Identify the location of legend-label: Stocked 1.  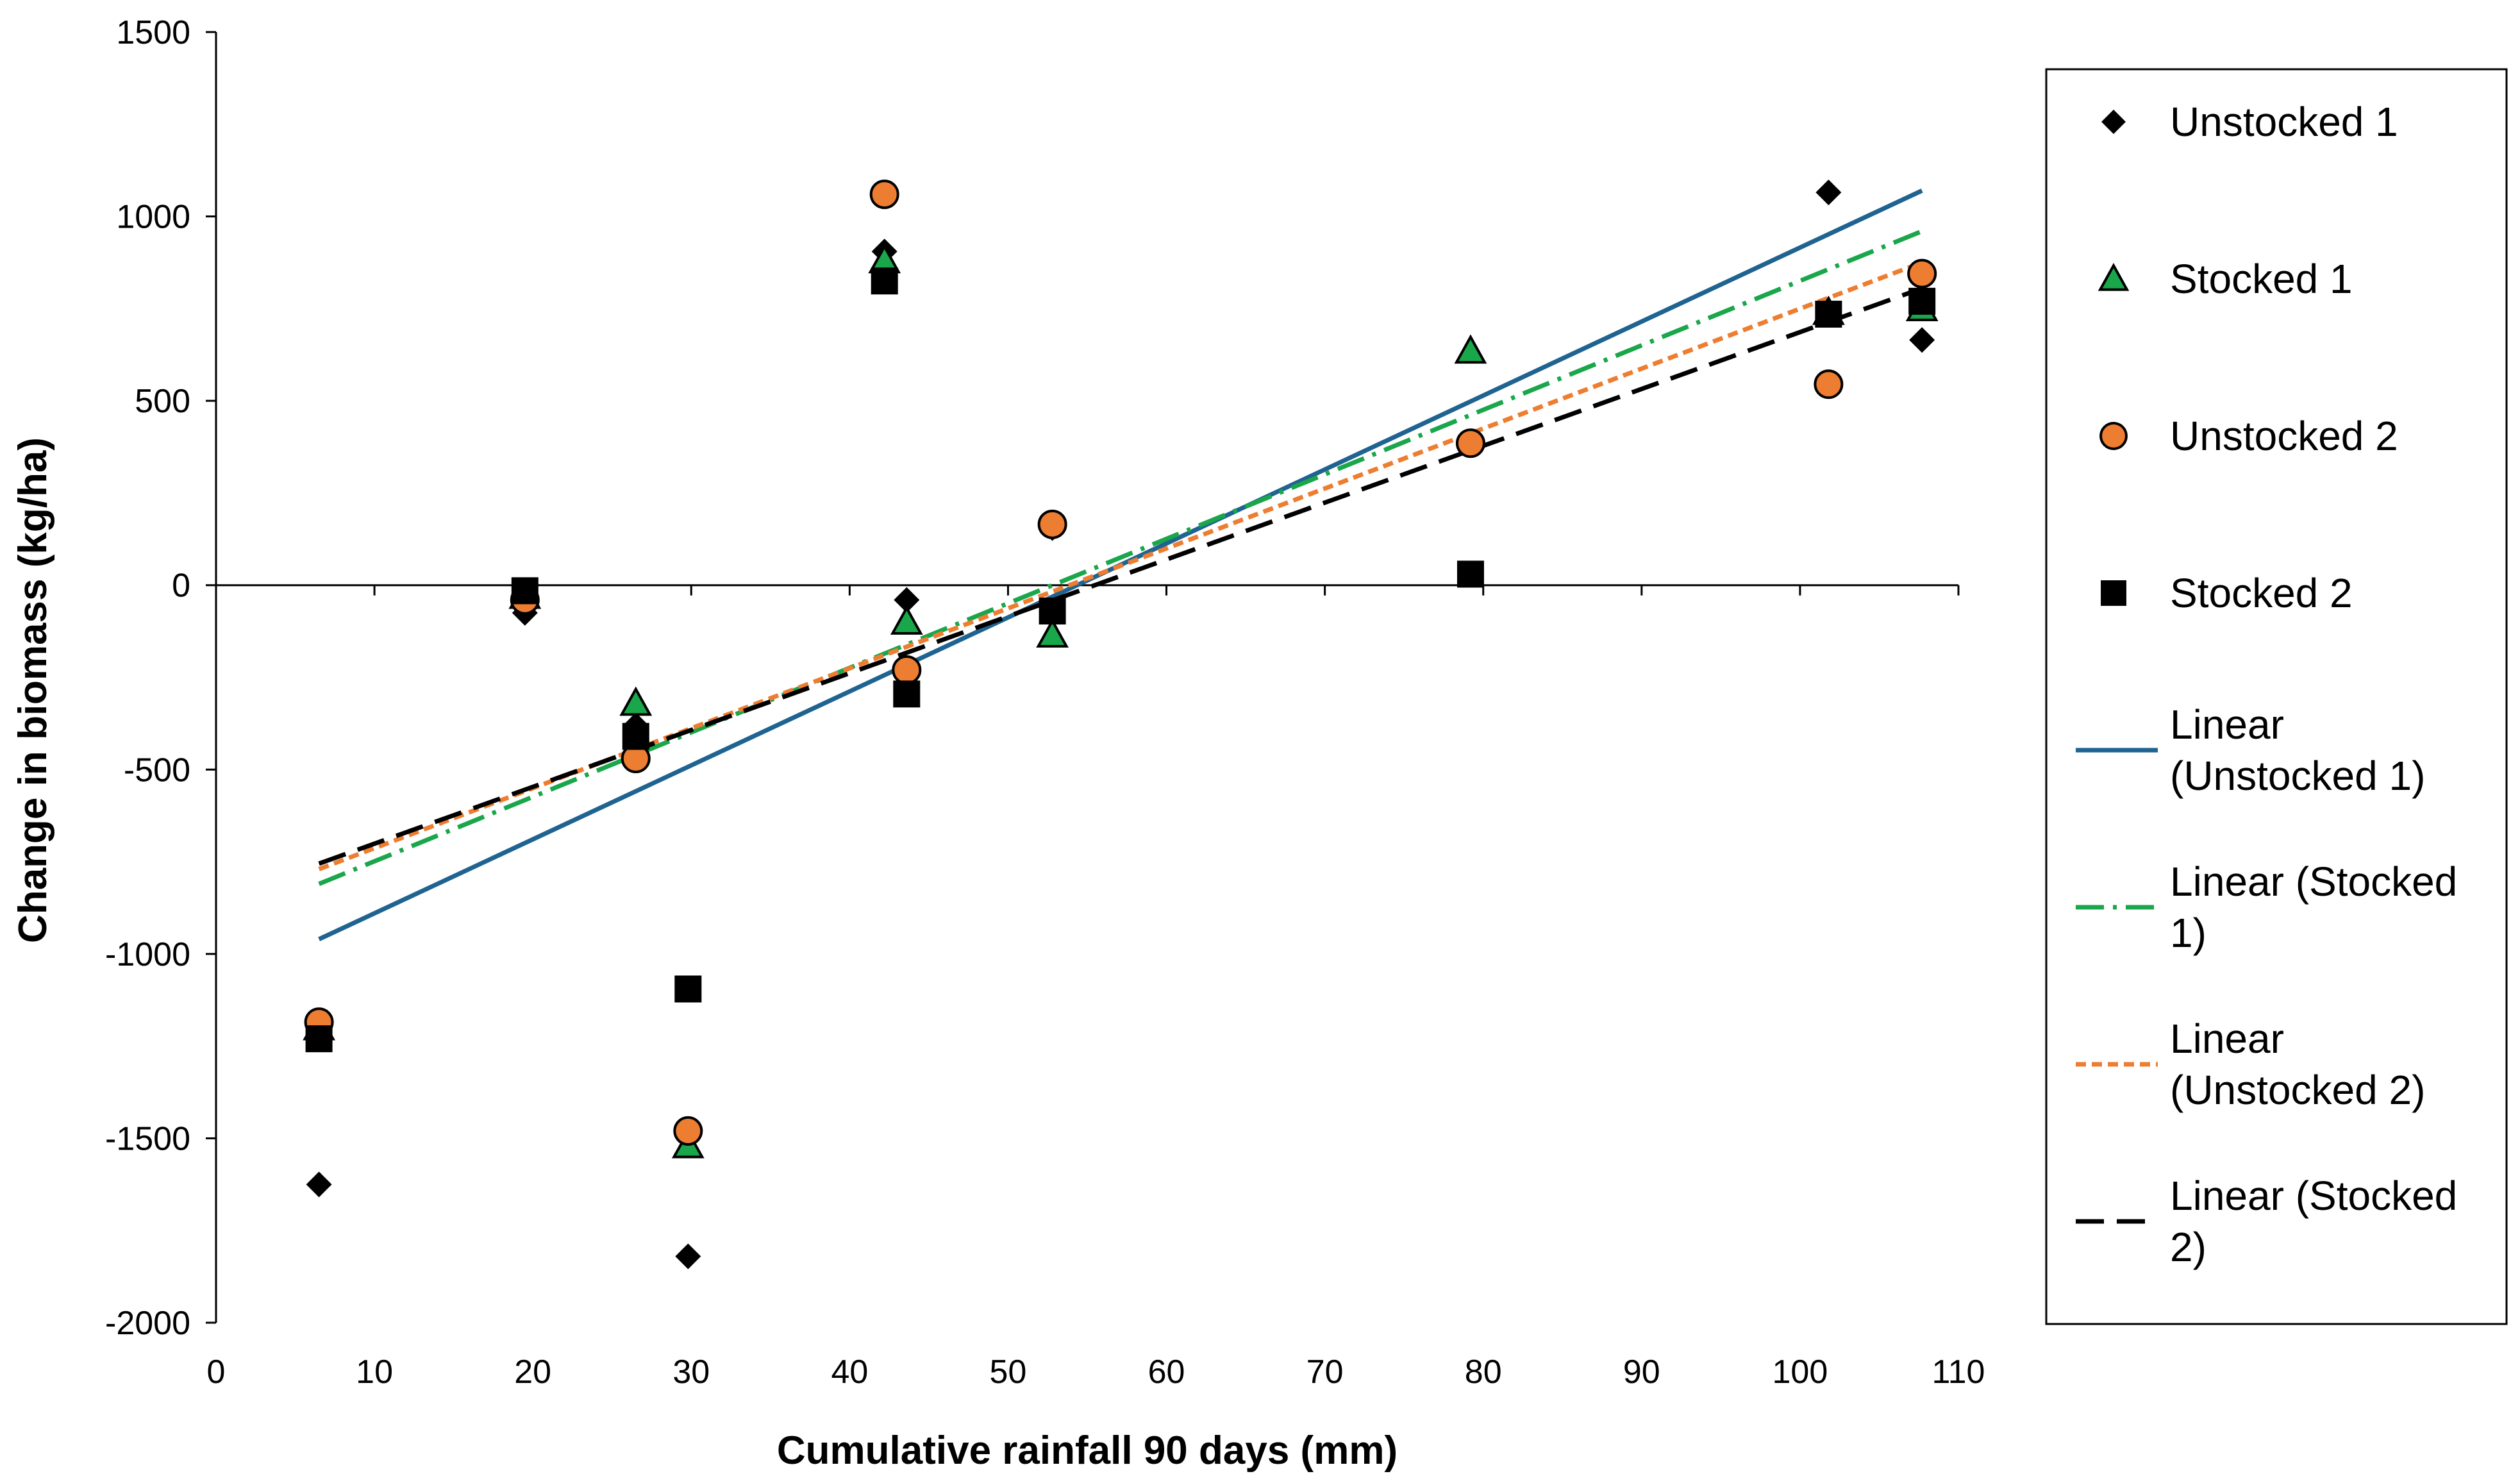
(2261, 279).